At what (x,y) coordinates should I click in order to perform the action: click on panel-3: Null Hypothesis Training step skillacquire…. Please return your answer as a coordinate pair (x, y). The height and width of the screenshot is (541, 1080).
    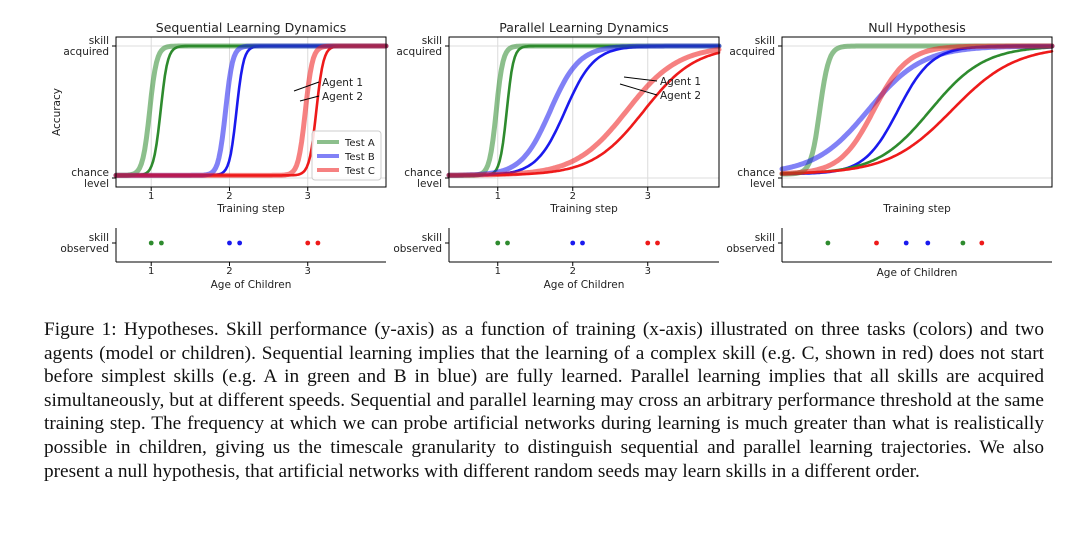
    Looking at the image, I should click on (892, 117).